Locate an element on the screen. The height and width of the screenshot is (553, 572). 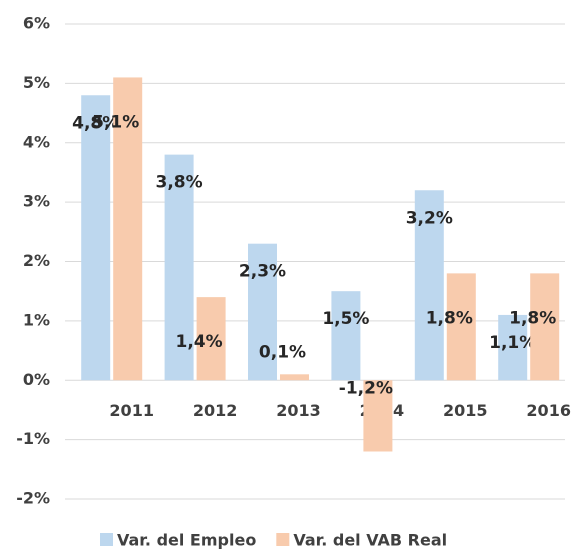
legend-label: Var. del VAB Real is located at coordinates (370, 540).